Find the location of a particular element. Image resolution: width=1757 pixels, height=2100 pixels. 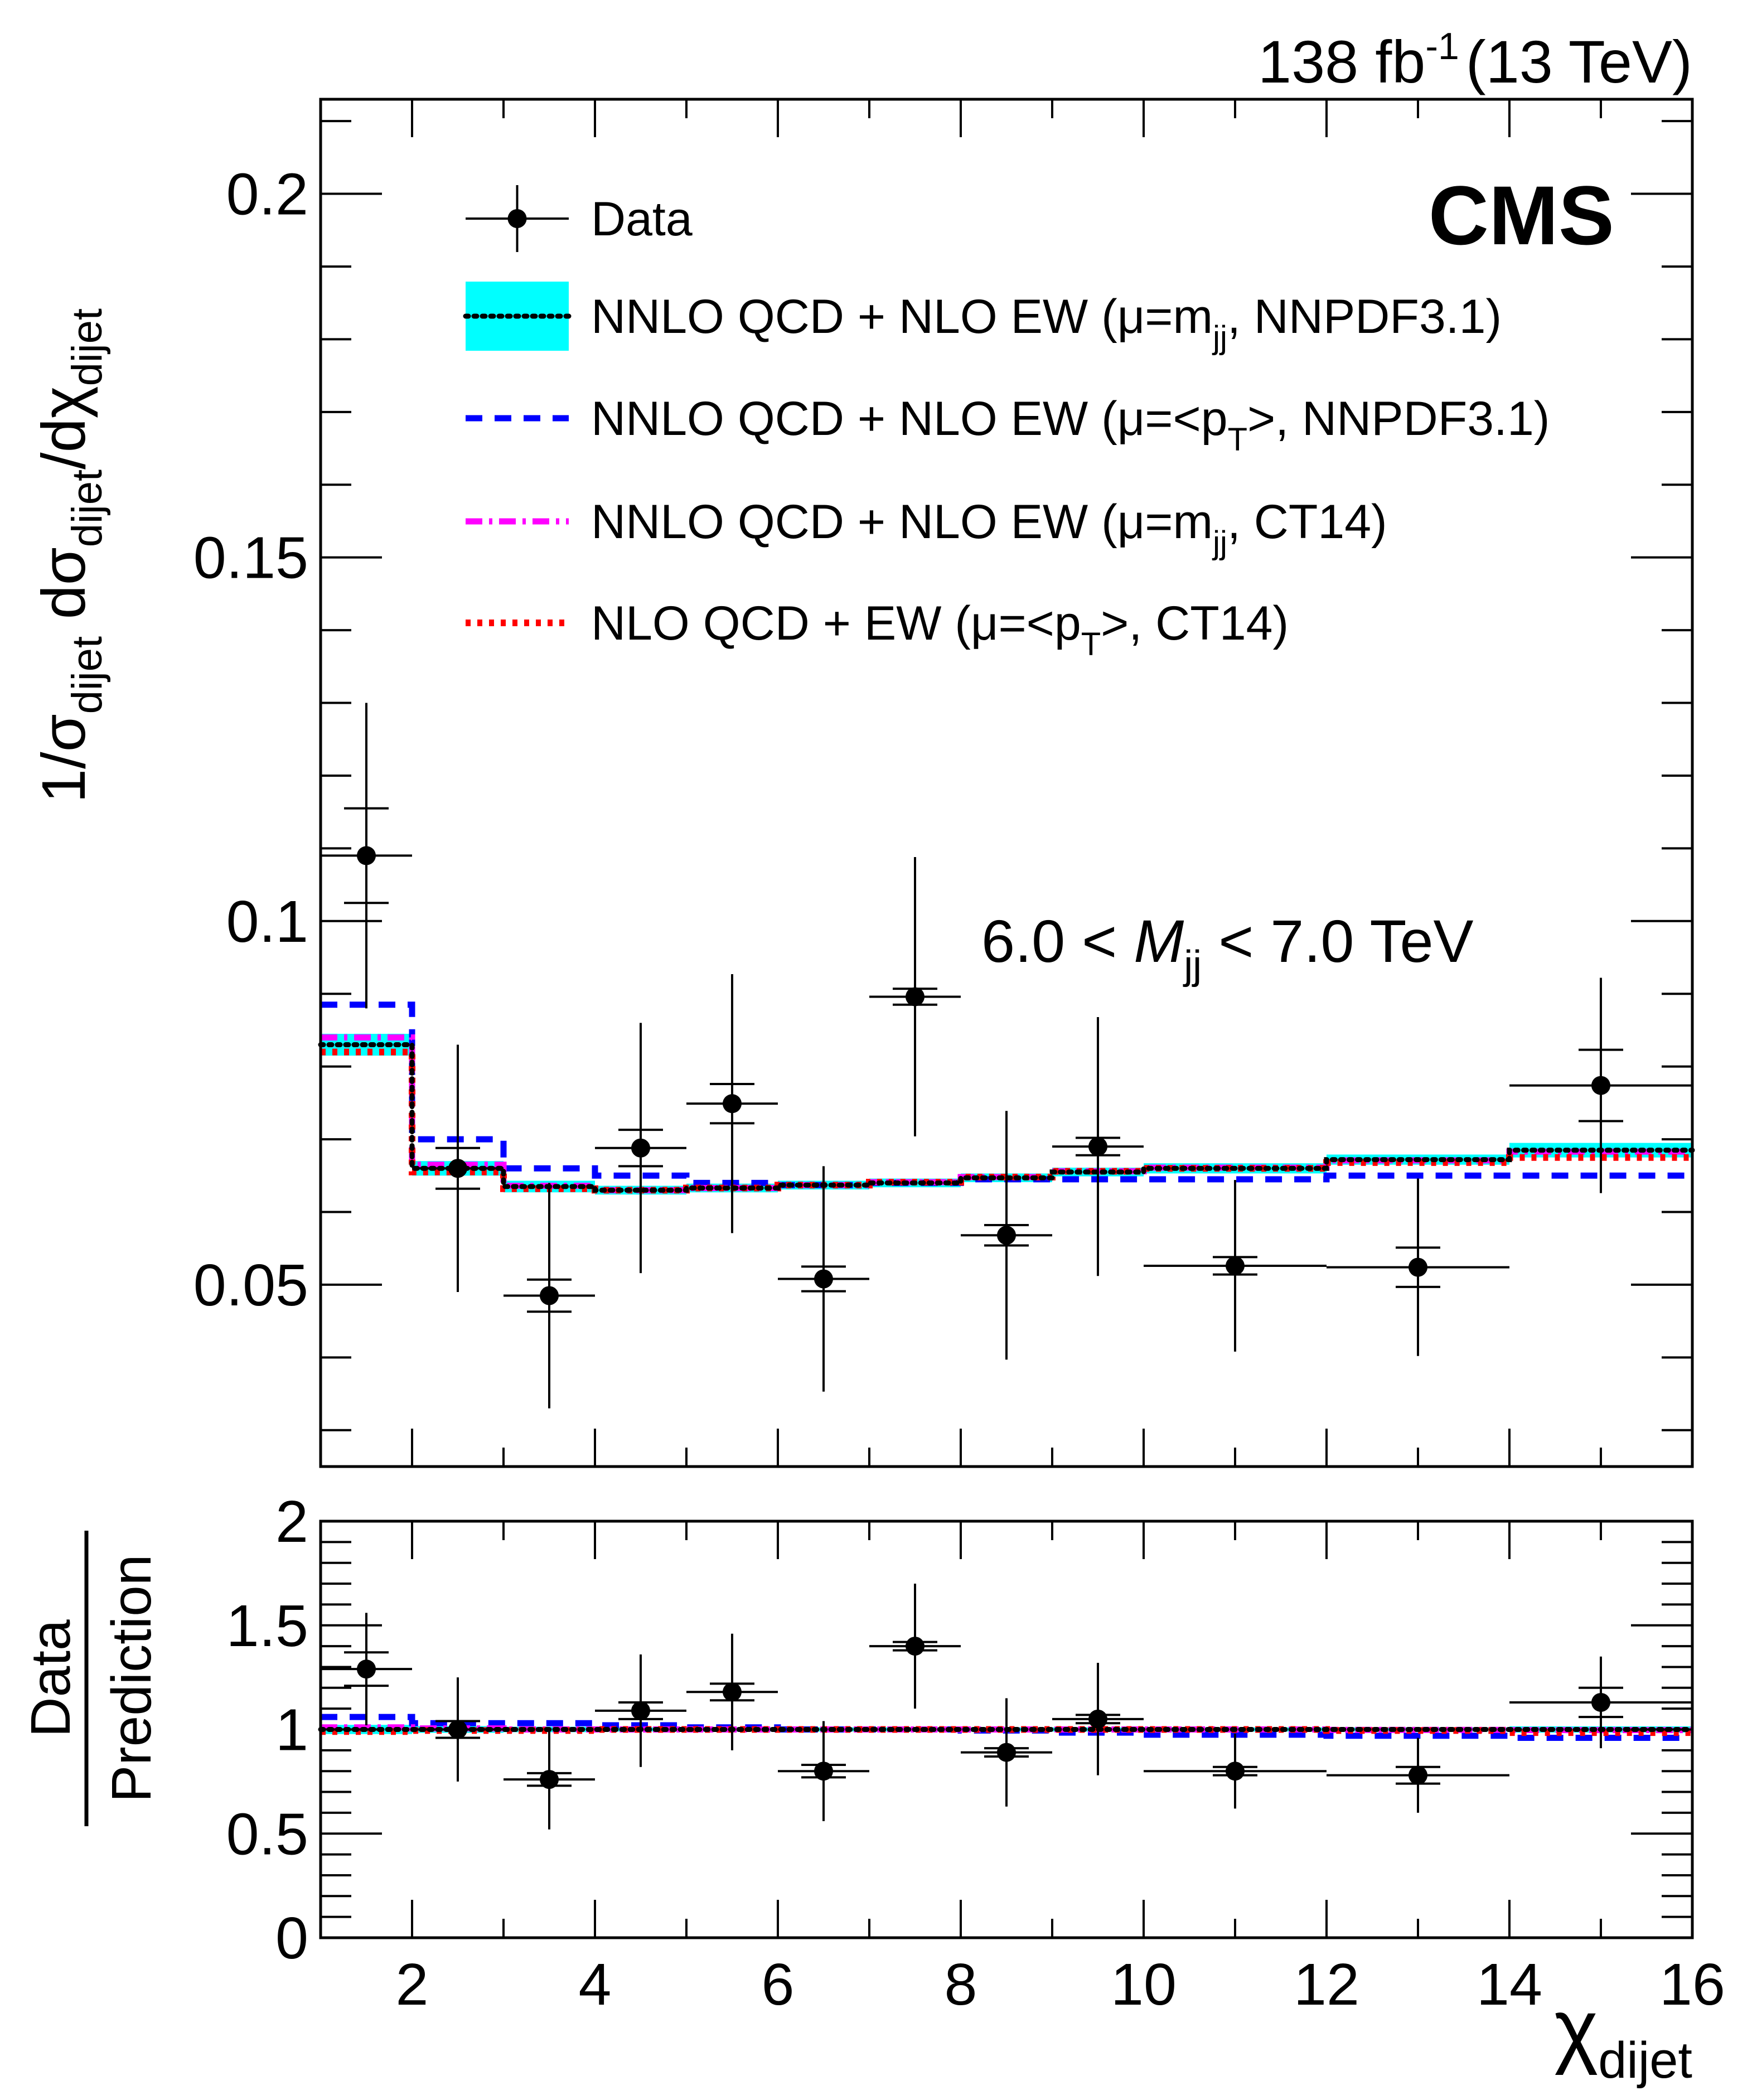

ylabel-part-b: dσ is located at coordinates (64, 591).